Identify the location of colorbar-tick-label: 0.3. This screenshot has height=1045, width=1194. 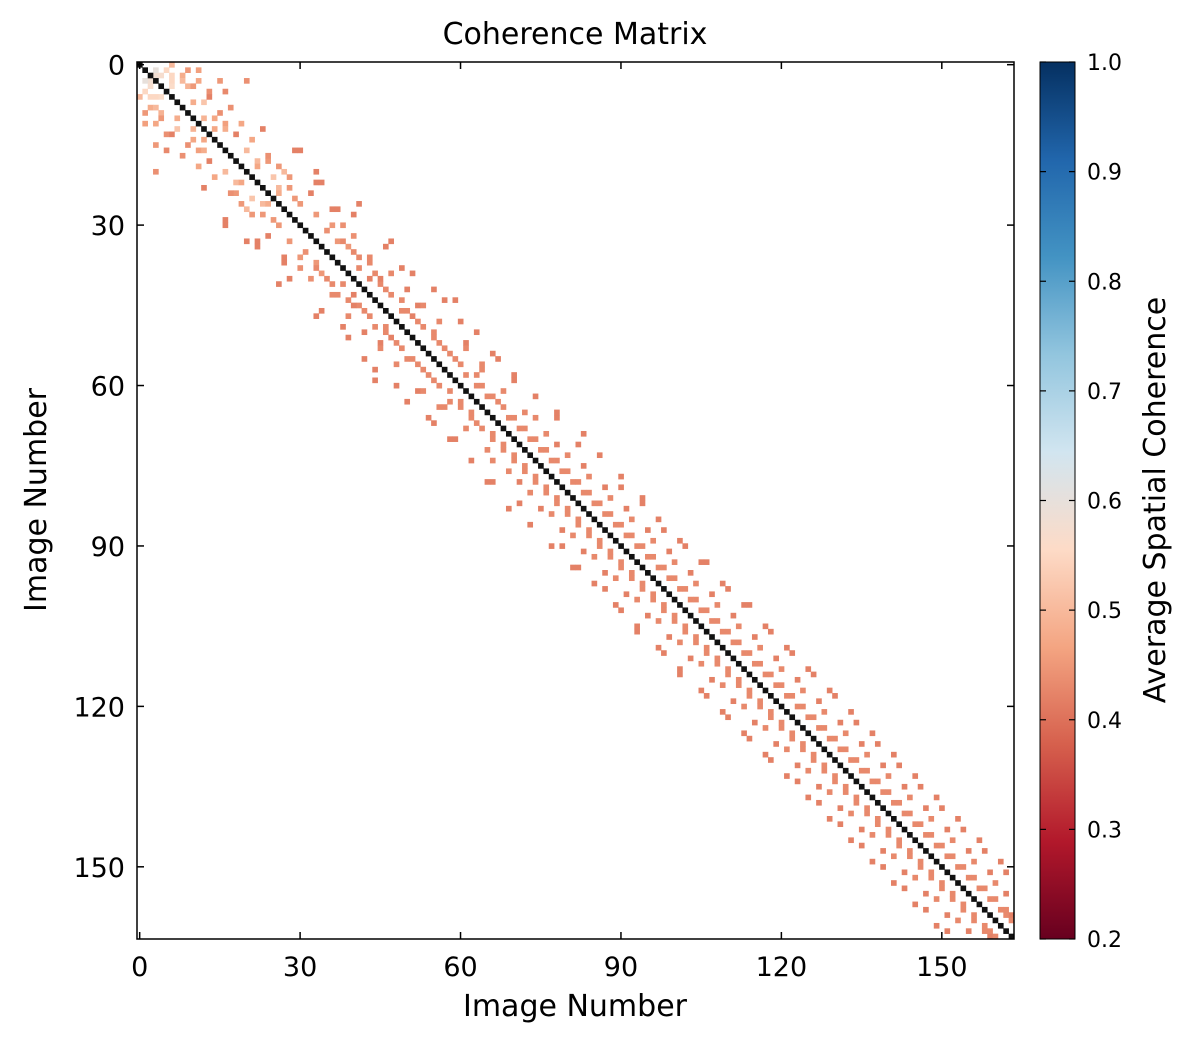
(1104, 830).